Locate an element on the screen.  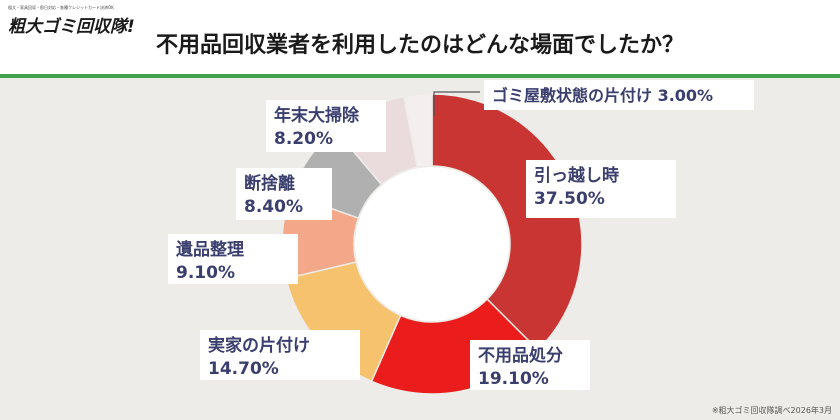
data-label-text: ゴミ屋敷状態の片付け 3.00% is located at coordinates (602, 95).